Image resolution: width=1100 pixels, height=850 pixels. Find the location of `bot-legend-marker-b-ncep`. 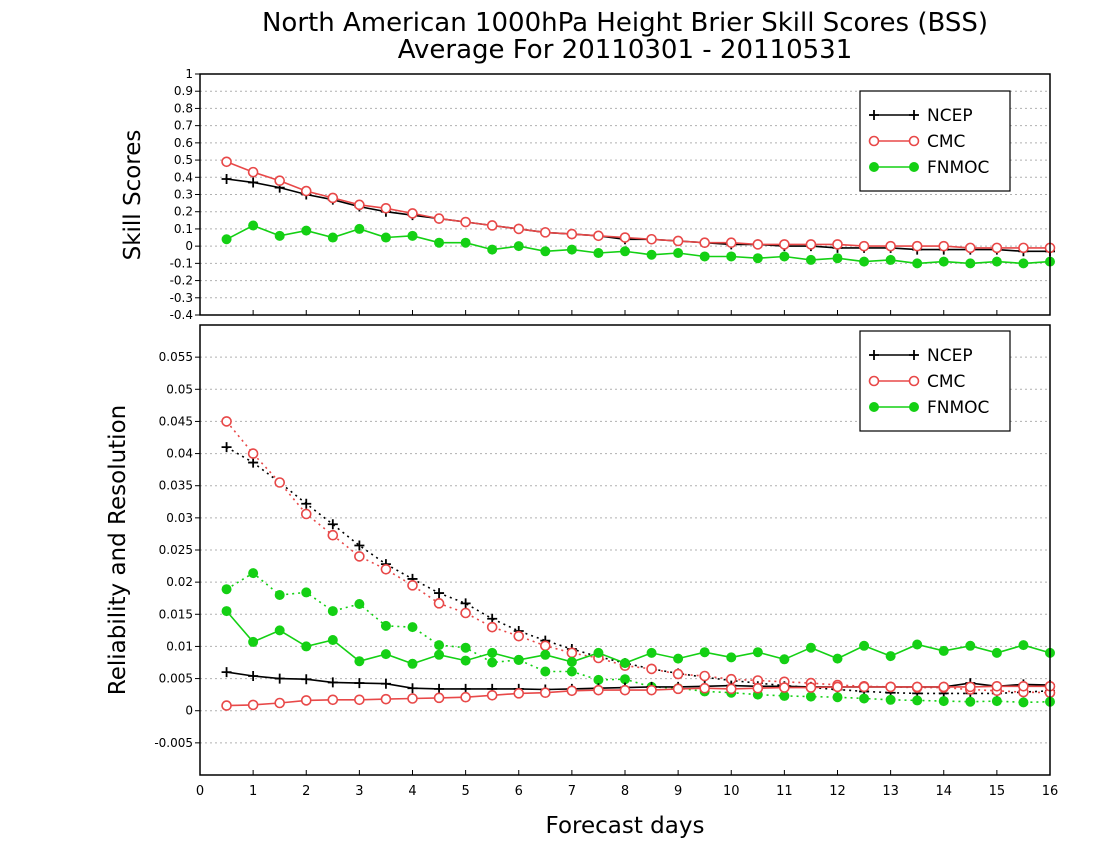

bot-legend-marker-b-ncep is located at coordinates (914, 355).